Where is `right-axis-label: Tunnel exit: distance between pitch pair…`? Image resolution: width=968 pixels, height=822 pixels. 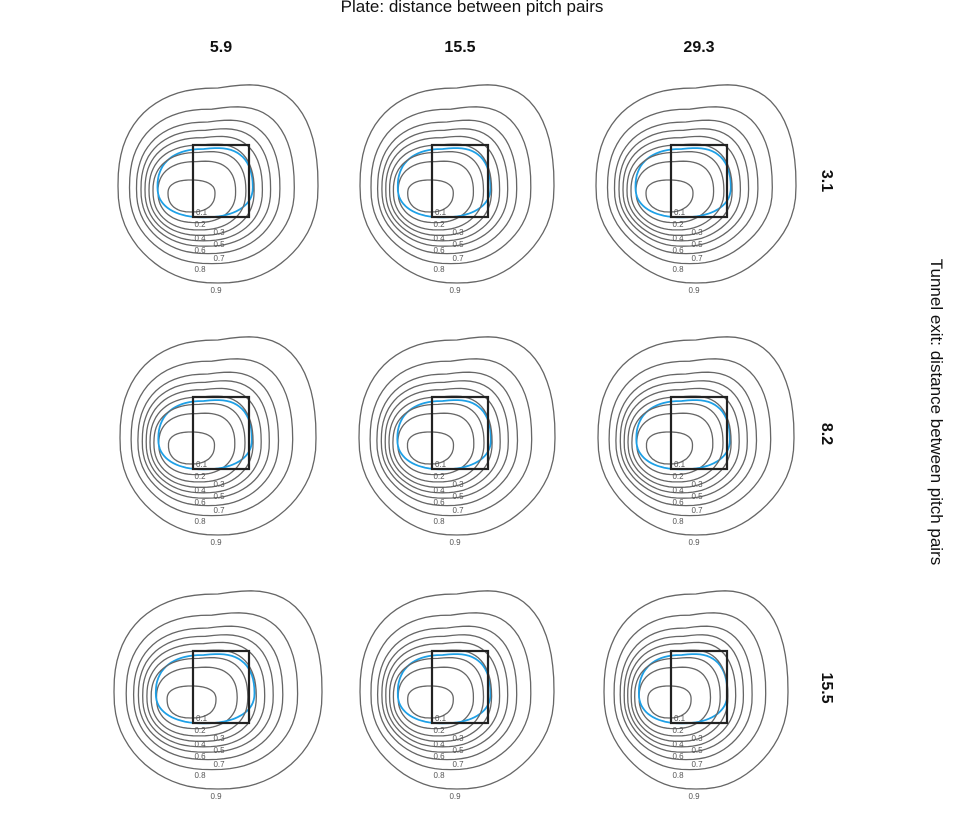
right-axis-label: Tunnel exit: distance between pitch pair… is located at coordinates (936, 412).